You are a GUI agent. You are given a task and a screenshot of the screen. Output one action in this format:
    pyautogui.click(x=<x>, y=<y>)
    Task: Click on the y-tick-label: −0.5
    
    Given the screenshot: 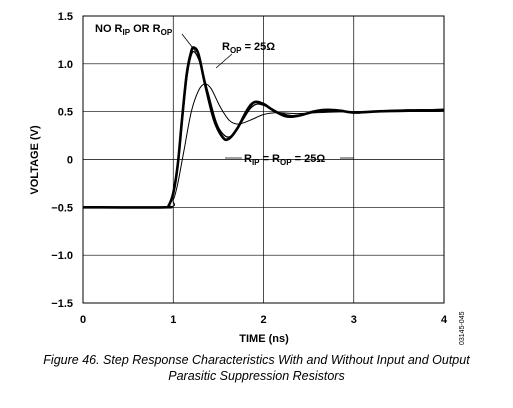 What is the action you would take?
    pyautogui.click(x=62, y=208)
    